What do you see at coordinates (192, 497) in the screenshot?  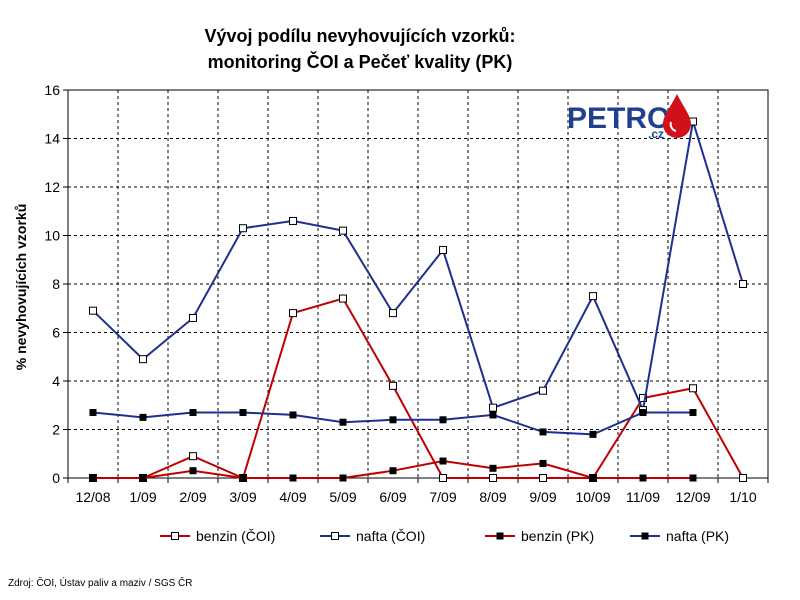 I see `x-tick-label: 2/09` at bounding box center [192, 497].